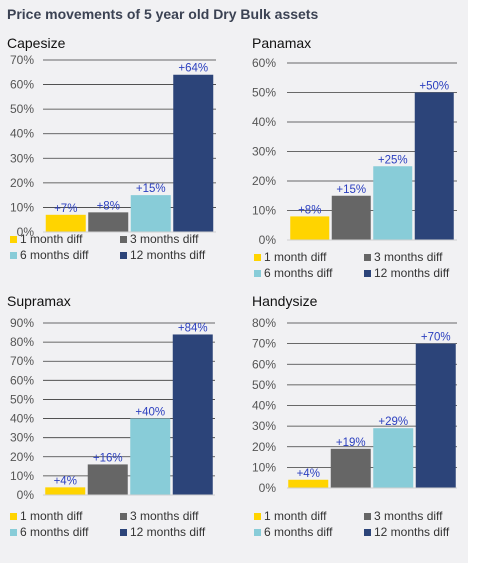 This screenshot has width=480, height=567. What do you see at coordinates (393, 422) in the screenshot?
I see `data-label: +29%` at bounding box center [393, 422].